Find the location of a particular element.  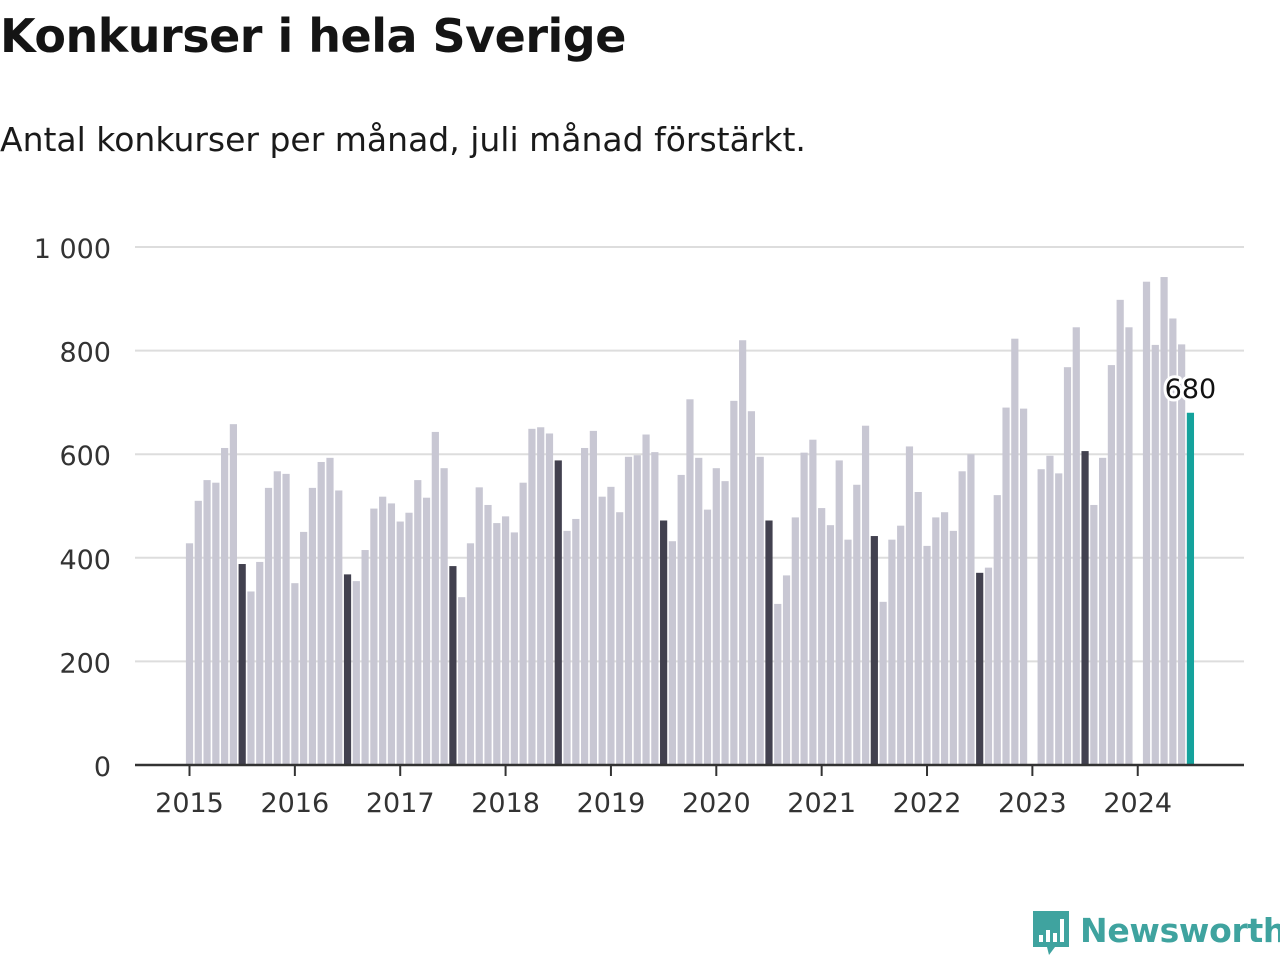

y-tick-label: 600 is located at coordinates (85, 456).